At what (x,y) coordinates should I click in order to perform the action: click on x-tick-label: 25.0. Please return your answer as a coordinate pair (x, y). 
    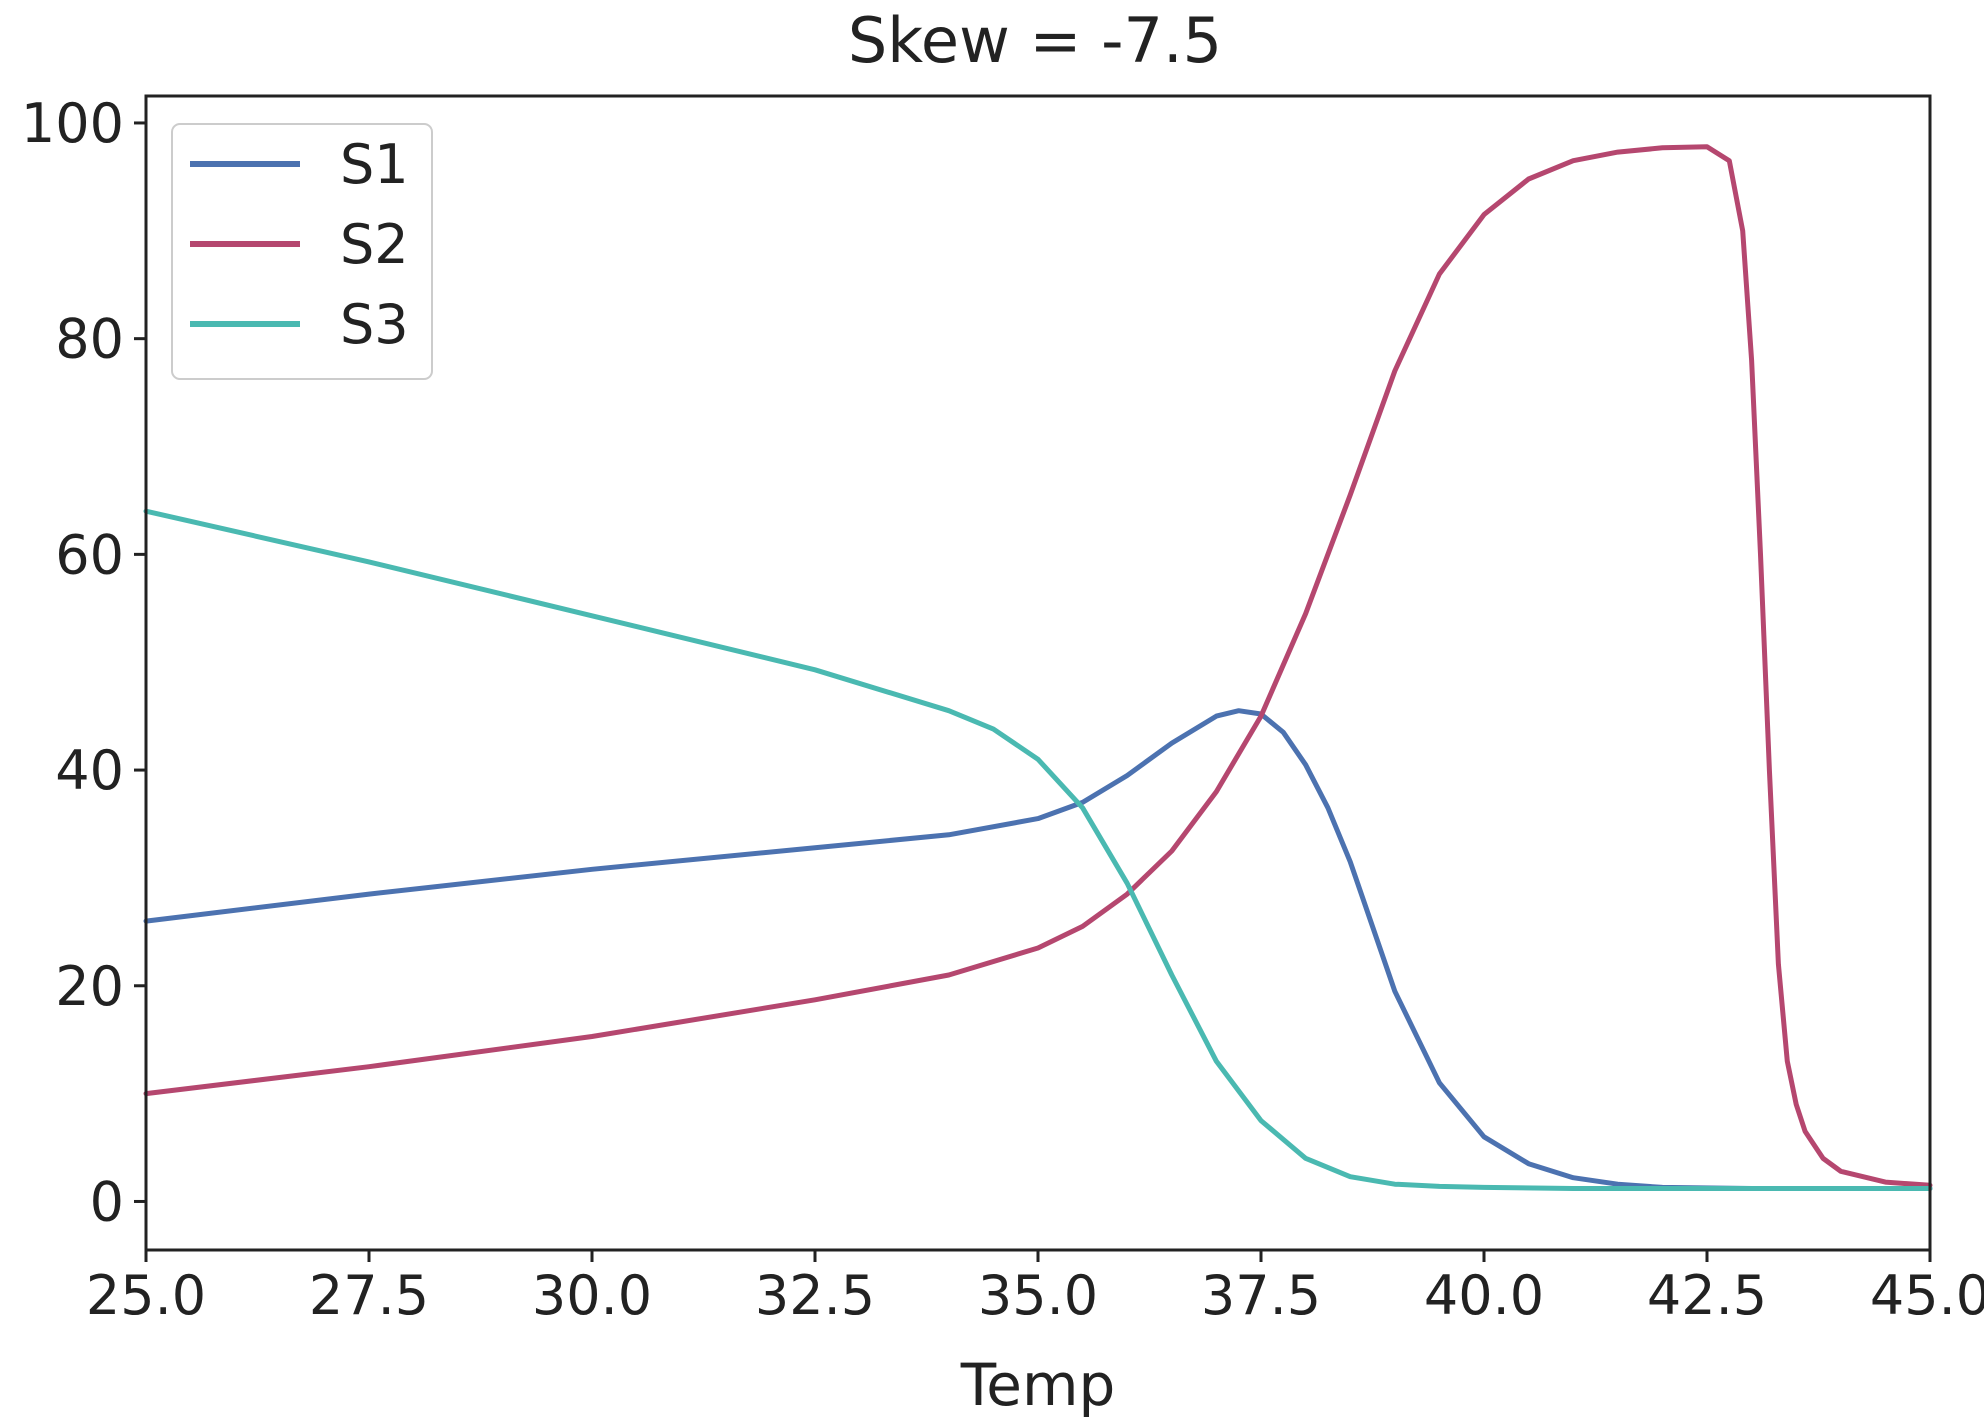
    Looking at the image, I should click on (146, 1295).